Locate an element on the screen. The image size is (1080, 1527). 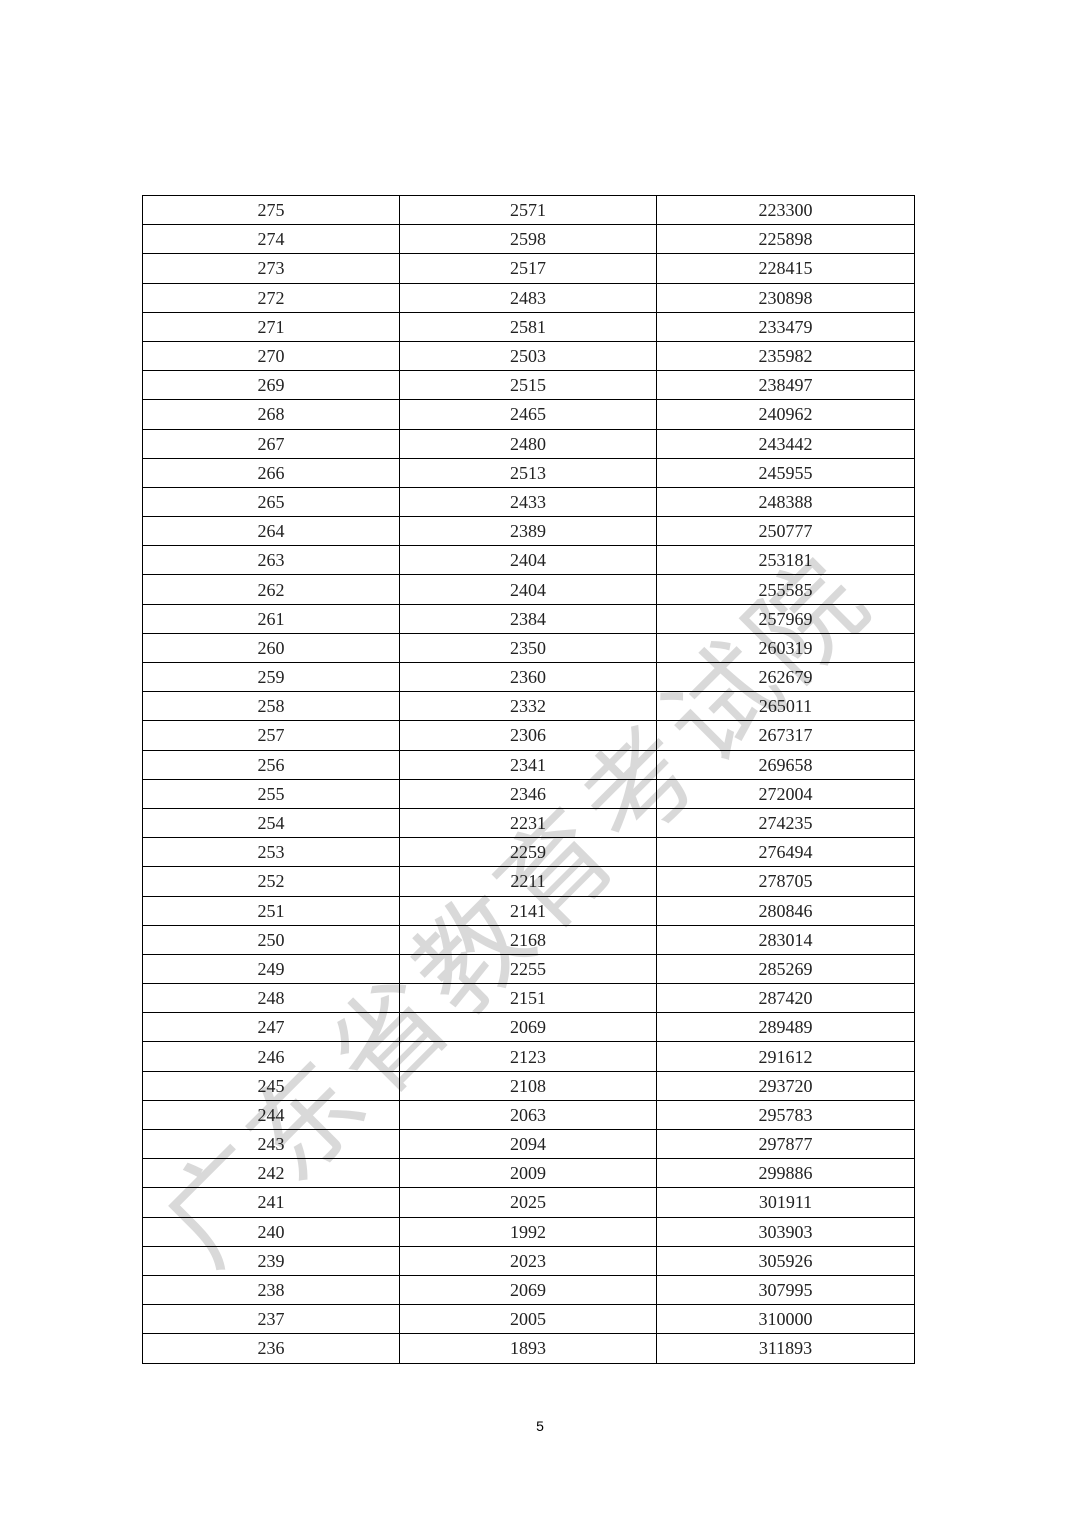
table-row: 274 2598 225898 is located at coordinates (528, 239).